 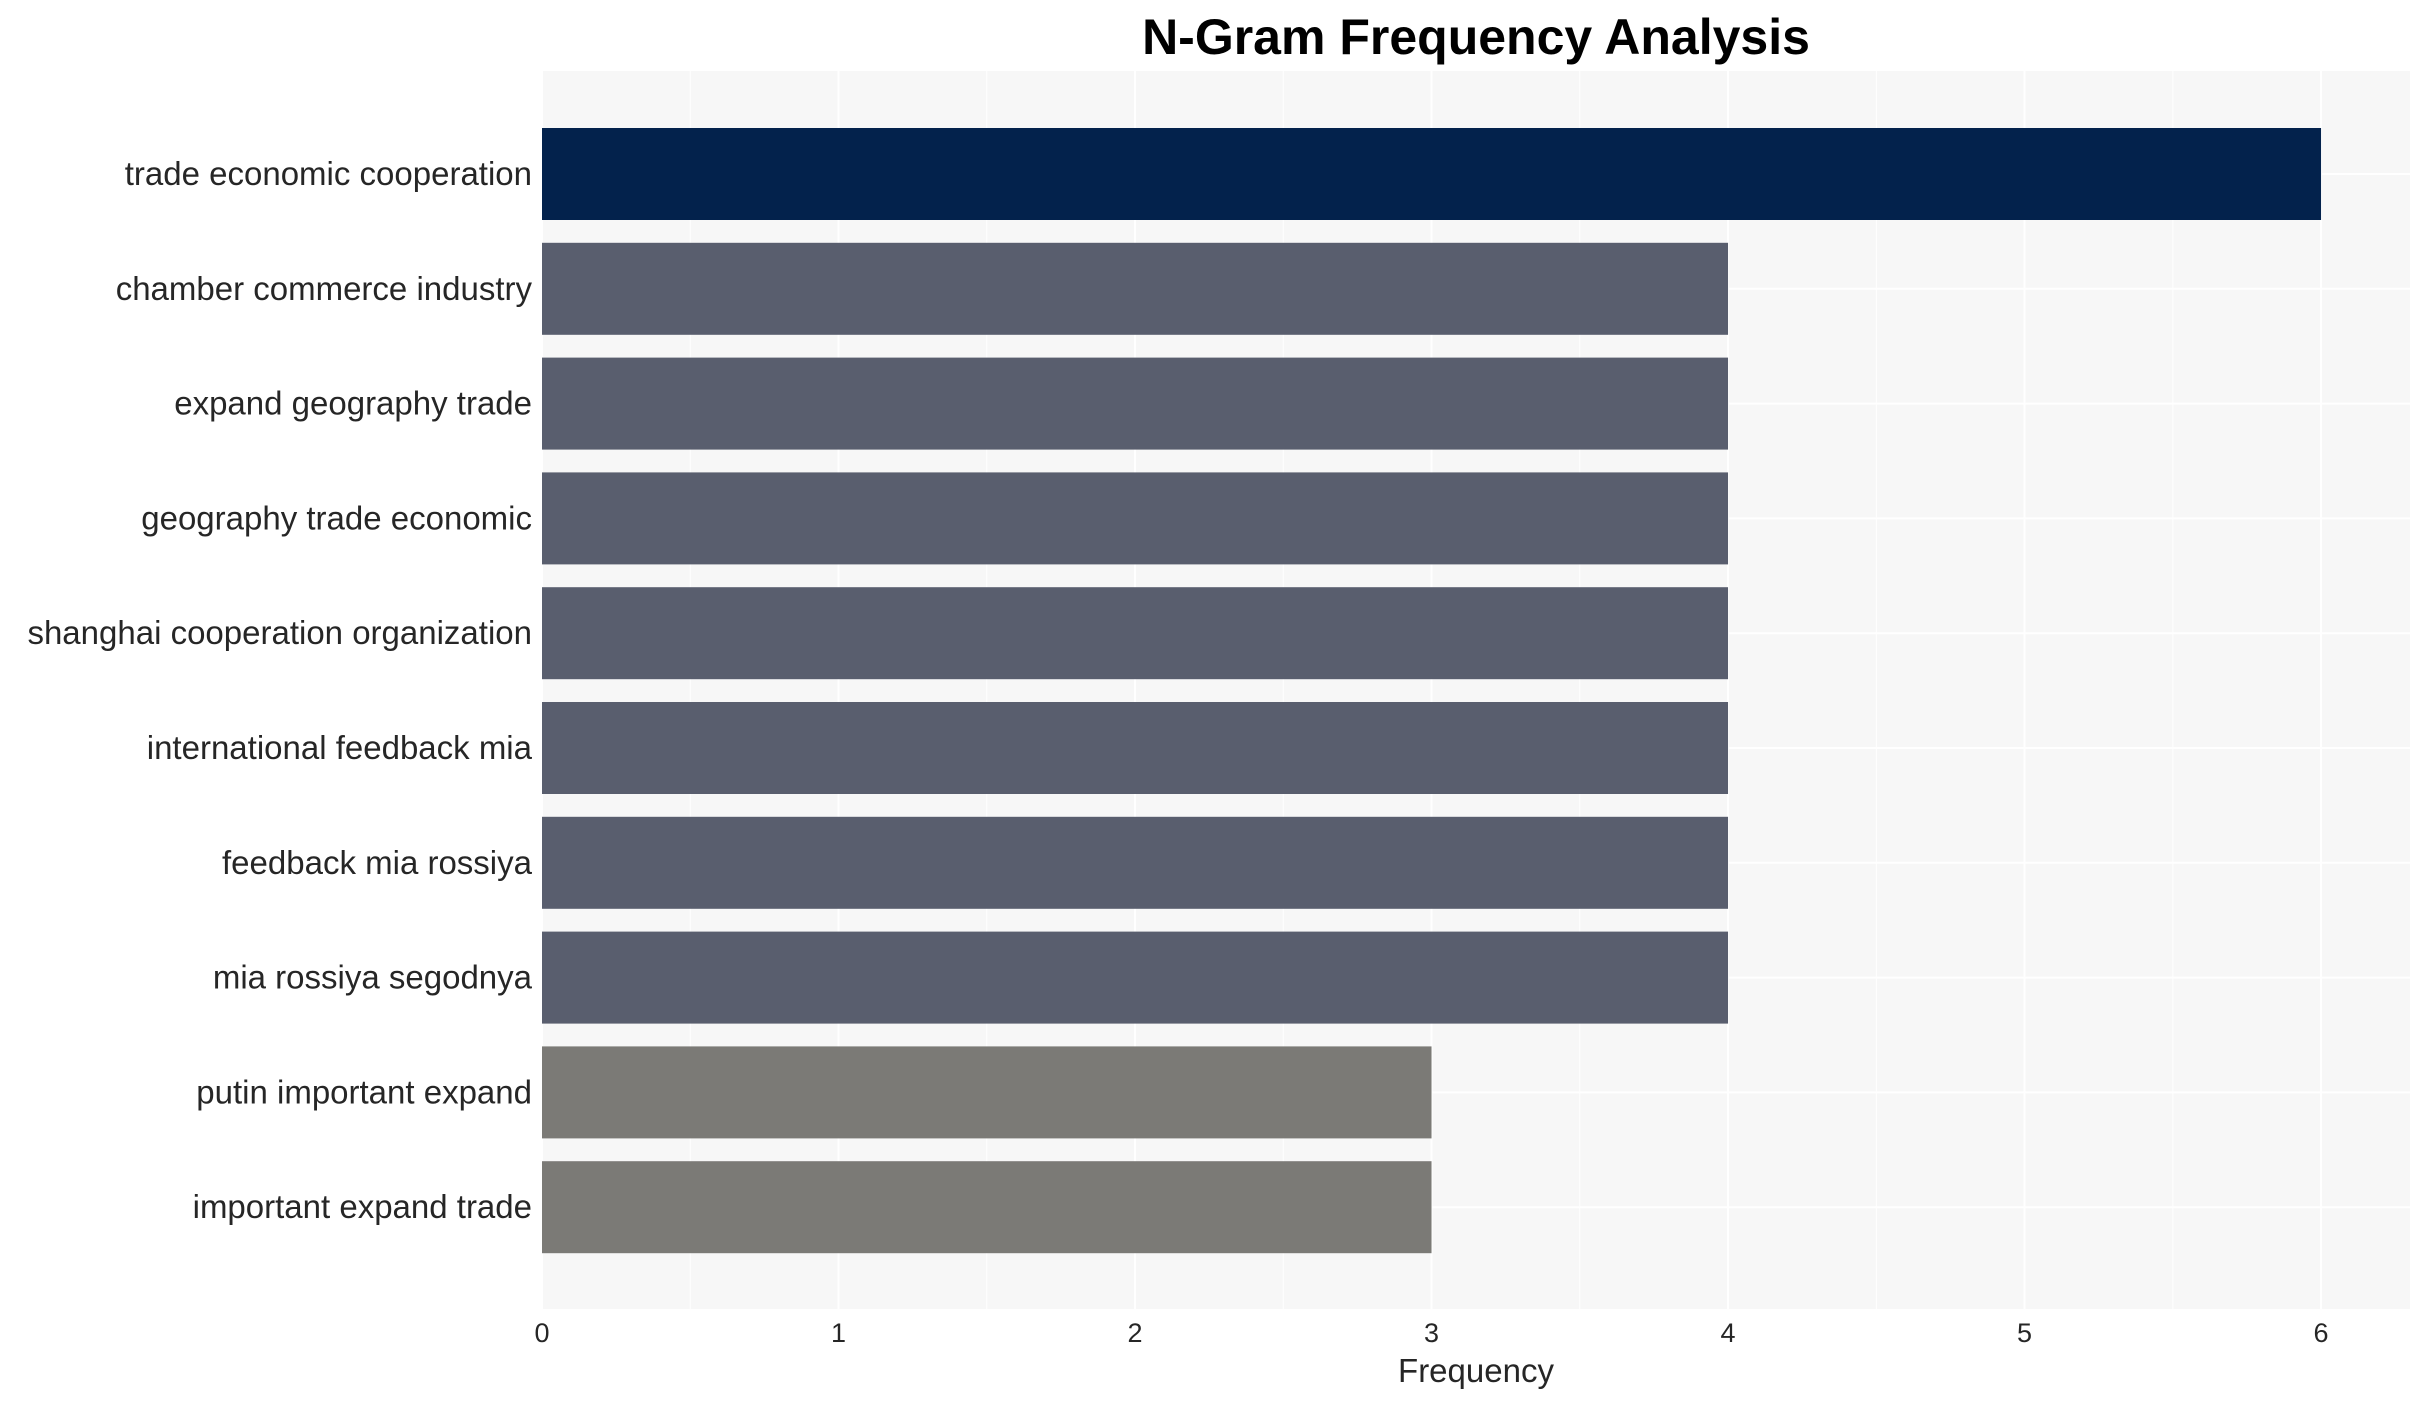 What do you see at coordinates (373, 977) in the screenshot?
I see `category-label: mia rossiya segodnya` at bounding box center [373, 977].